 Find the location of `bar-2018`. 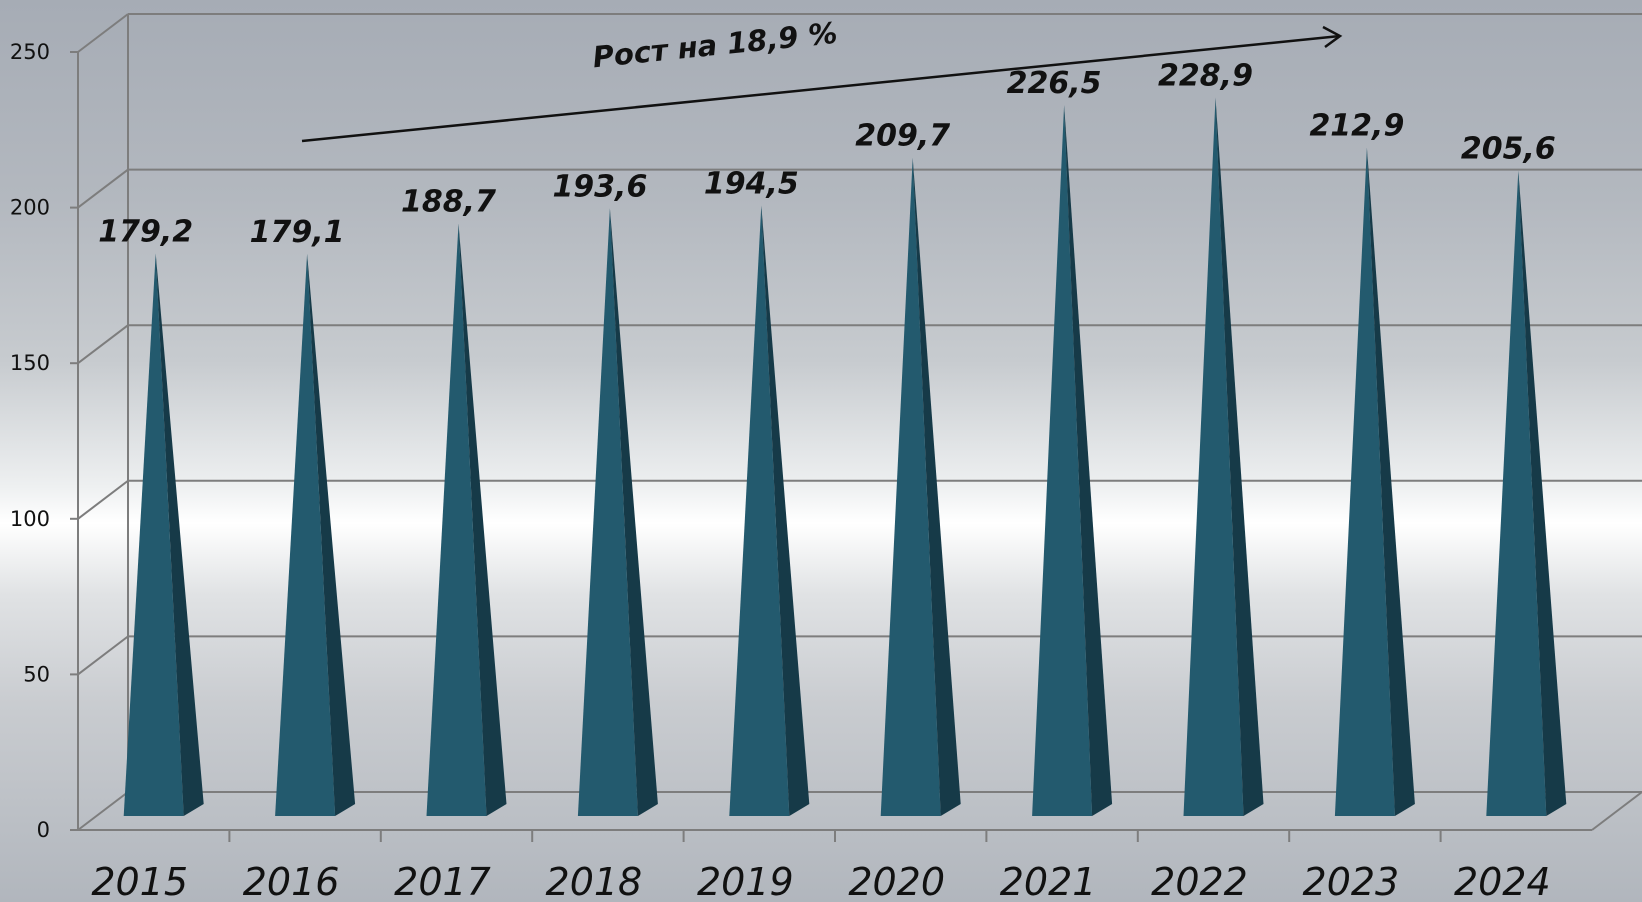

bar-2018 is located at coordinates (607, 512).